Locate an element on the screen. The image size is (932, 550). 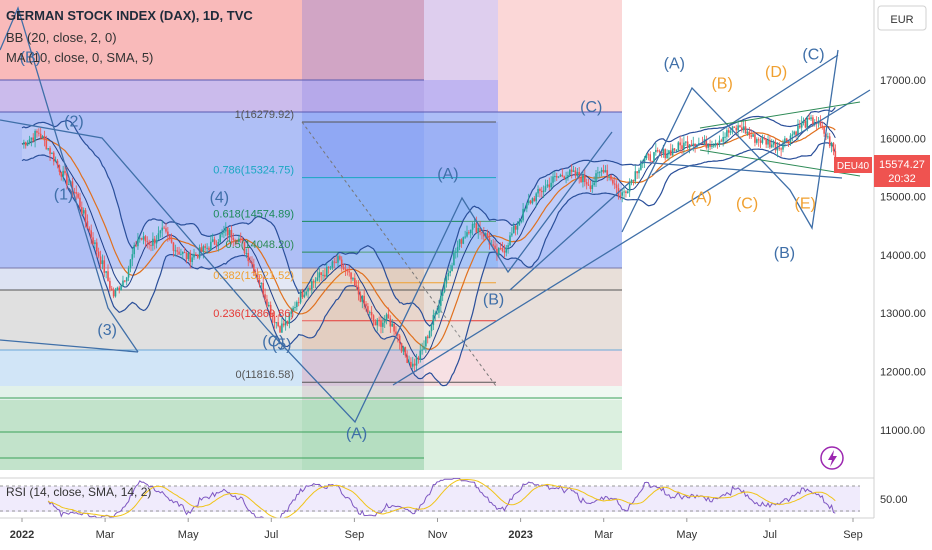
lightning-icon is located at coordinates (832, 458).